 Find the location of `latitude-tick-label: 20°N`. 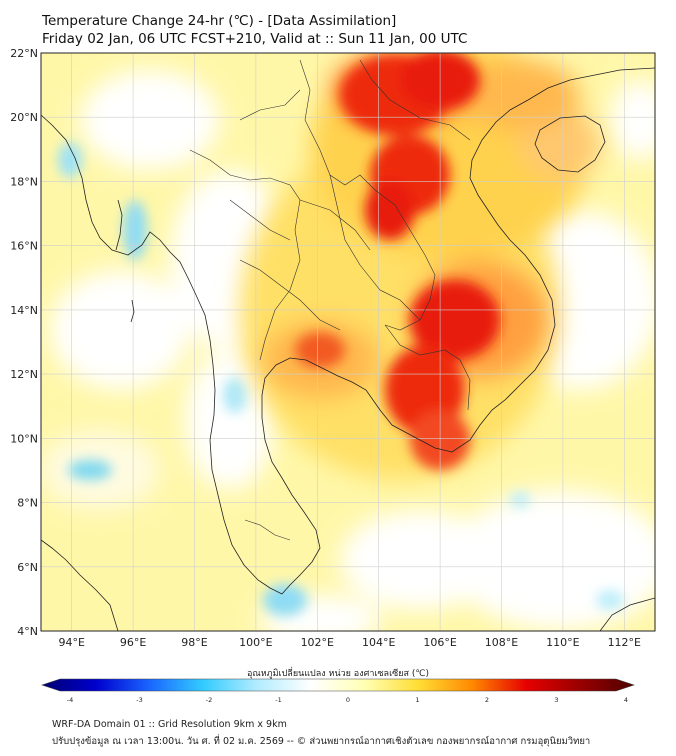

latitude-tick-label: 20°N is located at coordinates (24, 117).